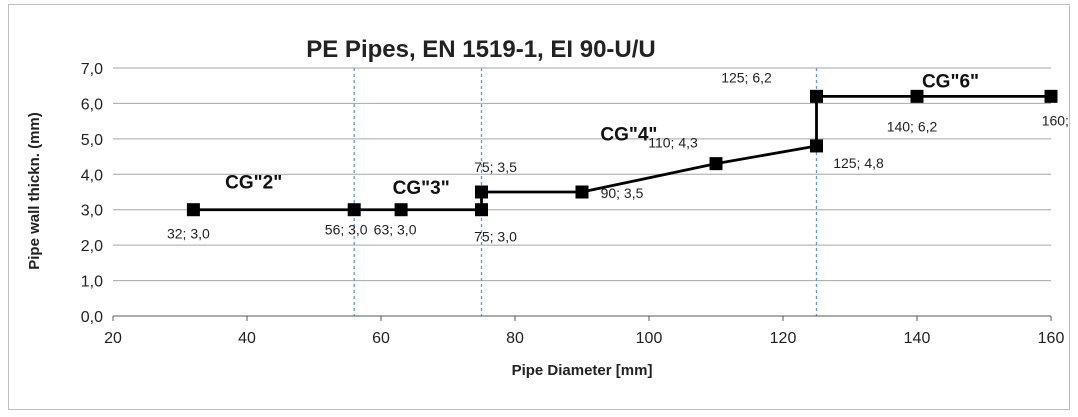  I want to click on data-label: 75; 3,5, so click(495, 167).